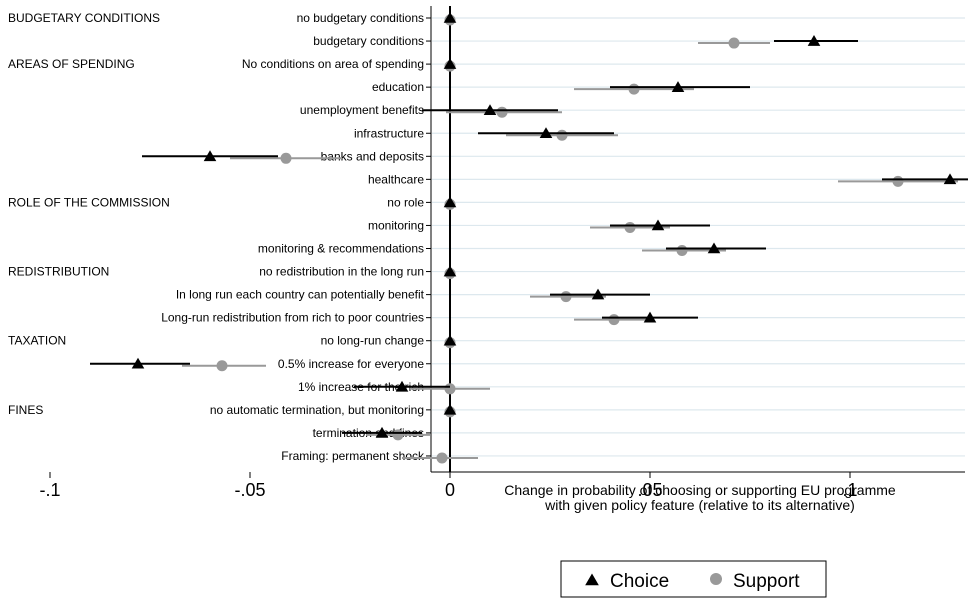  Describe the element at coordinates (249, 490) in the screenshot. I see `x-tick-label: -.05` at that location.